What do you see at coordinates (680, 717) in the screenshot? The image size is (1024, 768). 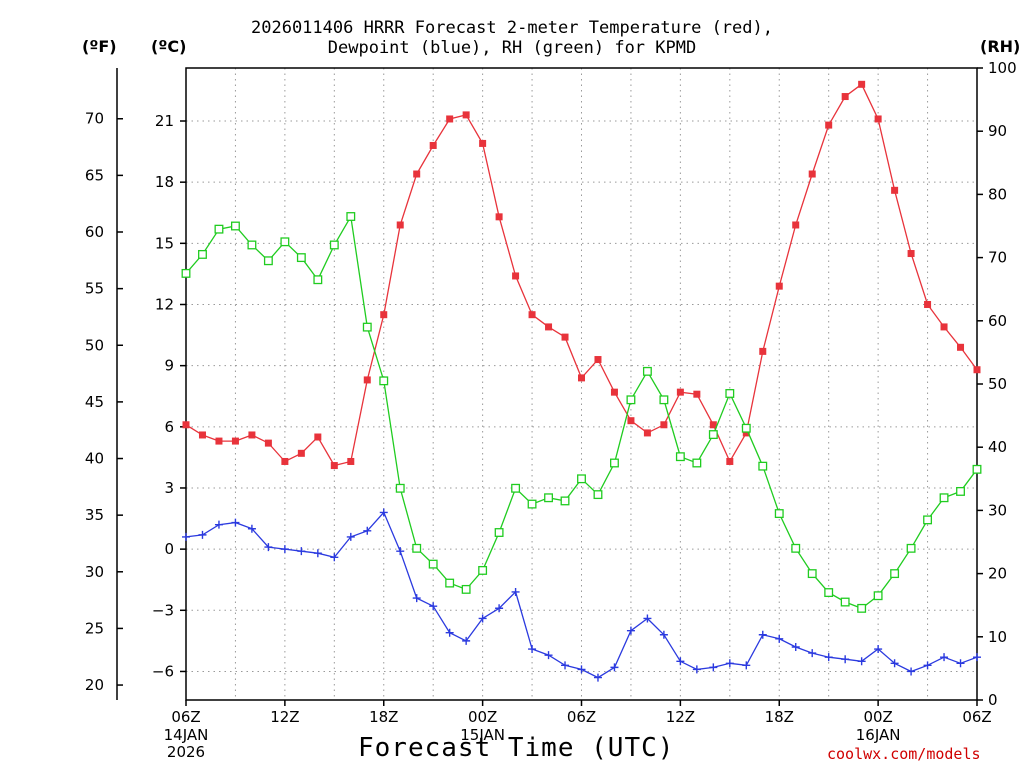 I see `x-tick-label: 12Z` at bounding box center [680, 717].